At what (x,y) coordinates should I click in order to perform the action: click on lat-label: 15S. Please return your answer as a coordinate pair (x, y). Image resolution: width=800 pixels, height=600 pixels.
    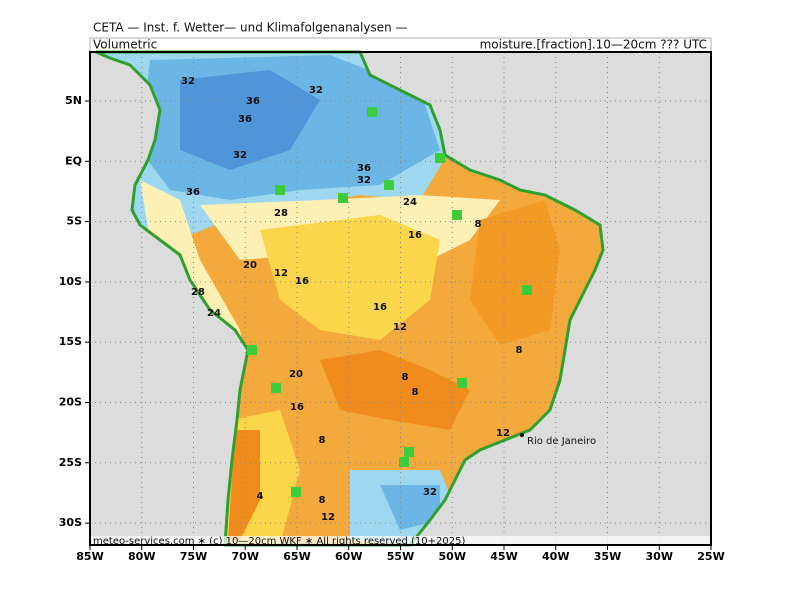
    Looking at the image, I should click on (70, 341).